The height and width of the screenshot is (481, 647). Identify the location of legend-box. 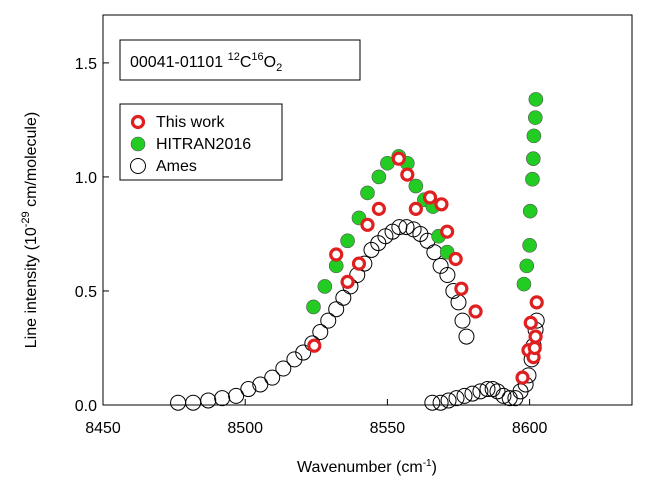
(201, 142).